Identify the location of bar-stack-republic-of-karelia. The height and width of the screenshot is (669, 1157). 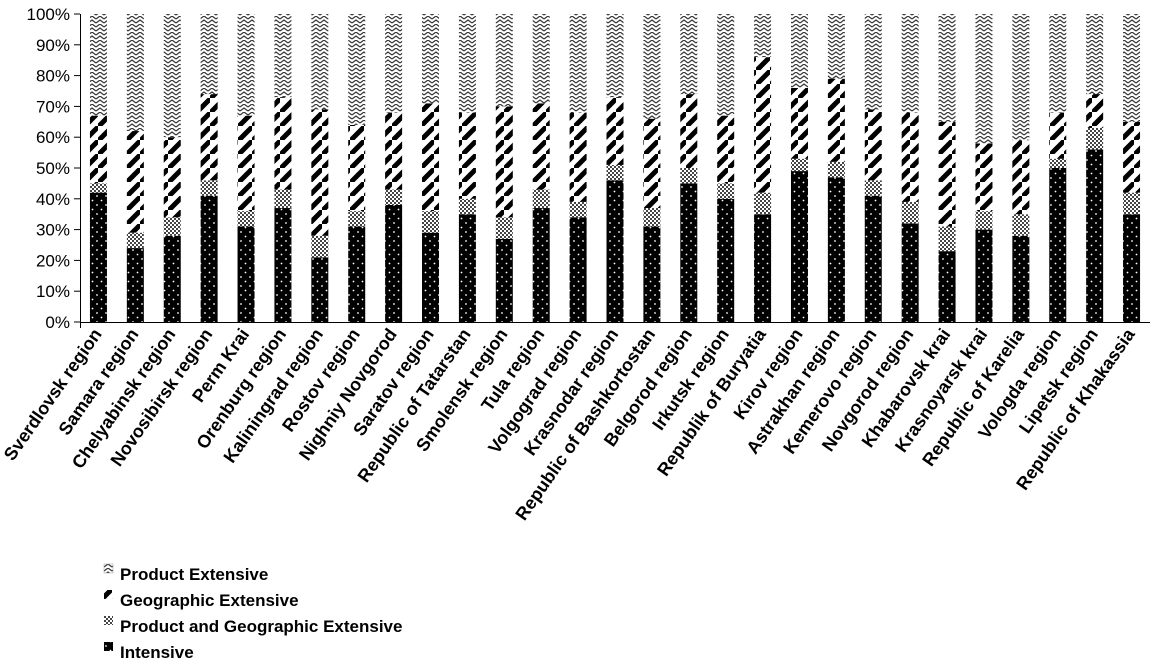
(1021, 168).